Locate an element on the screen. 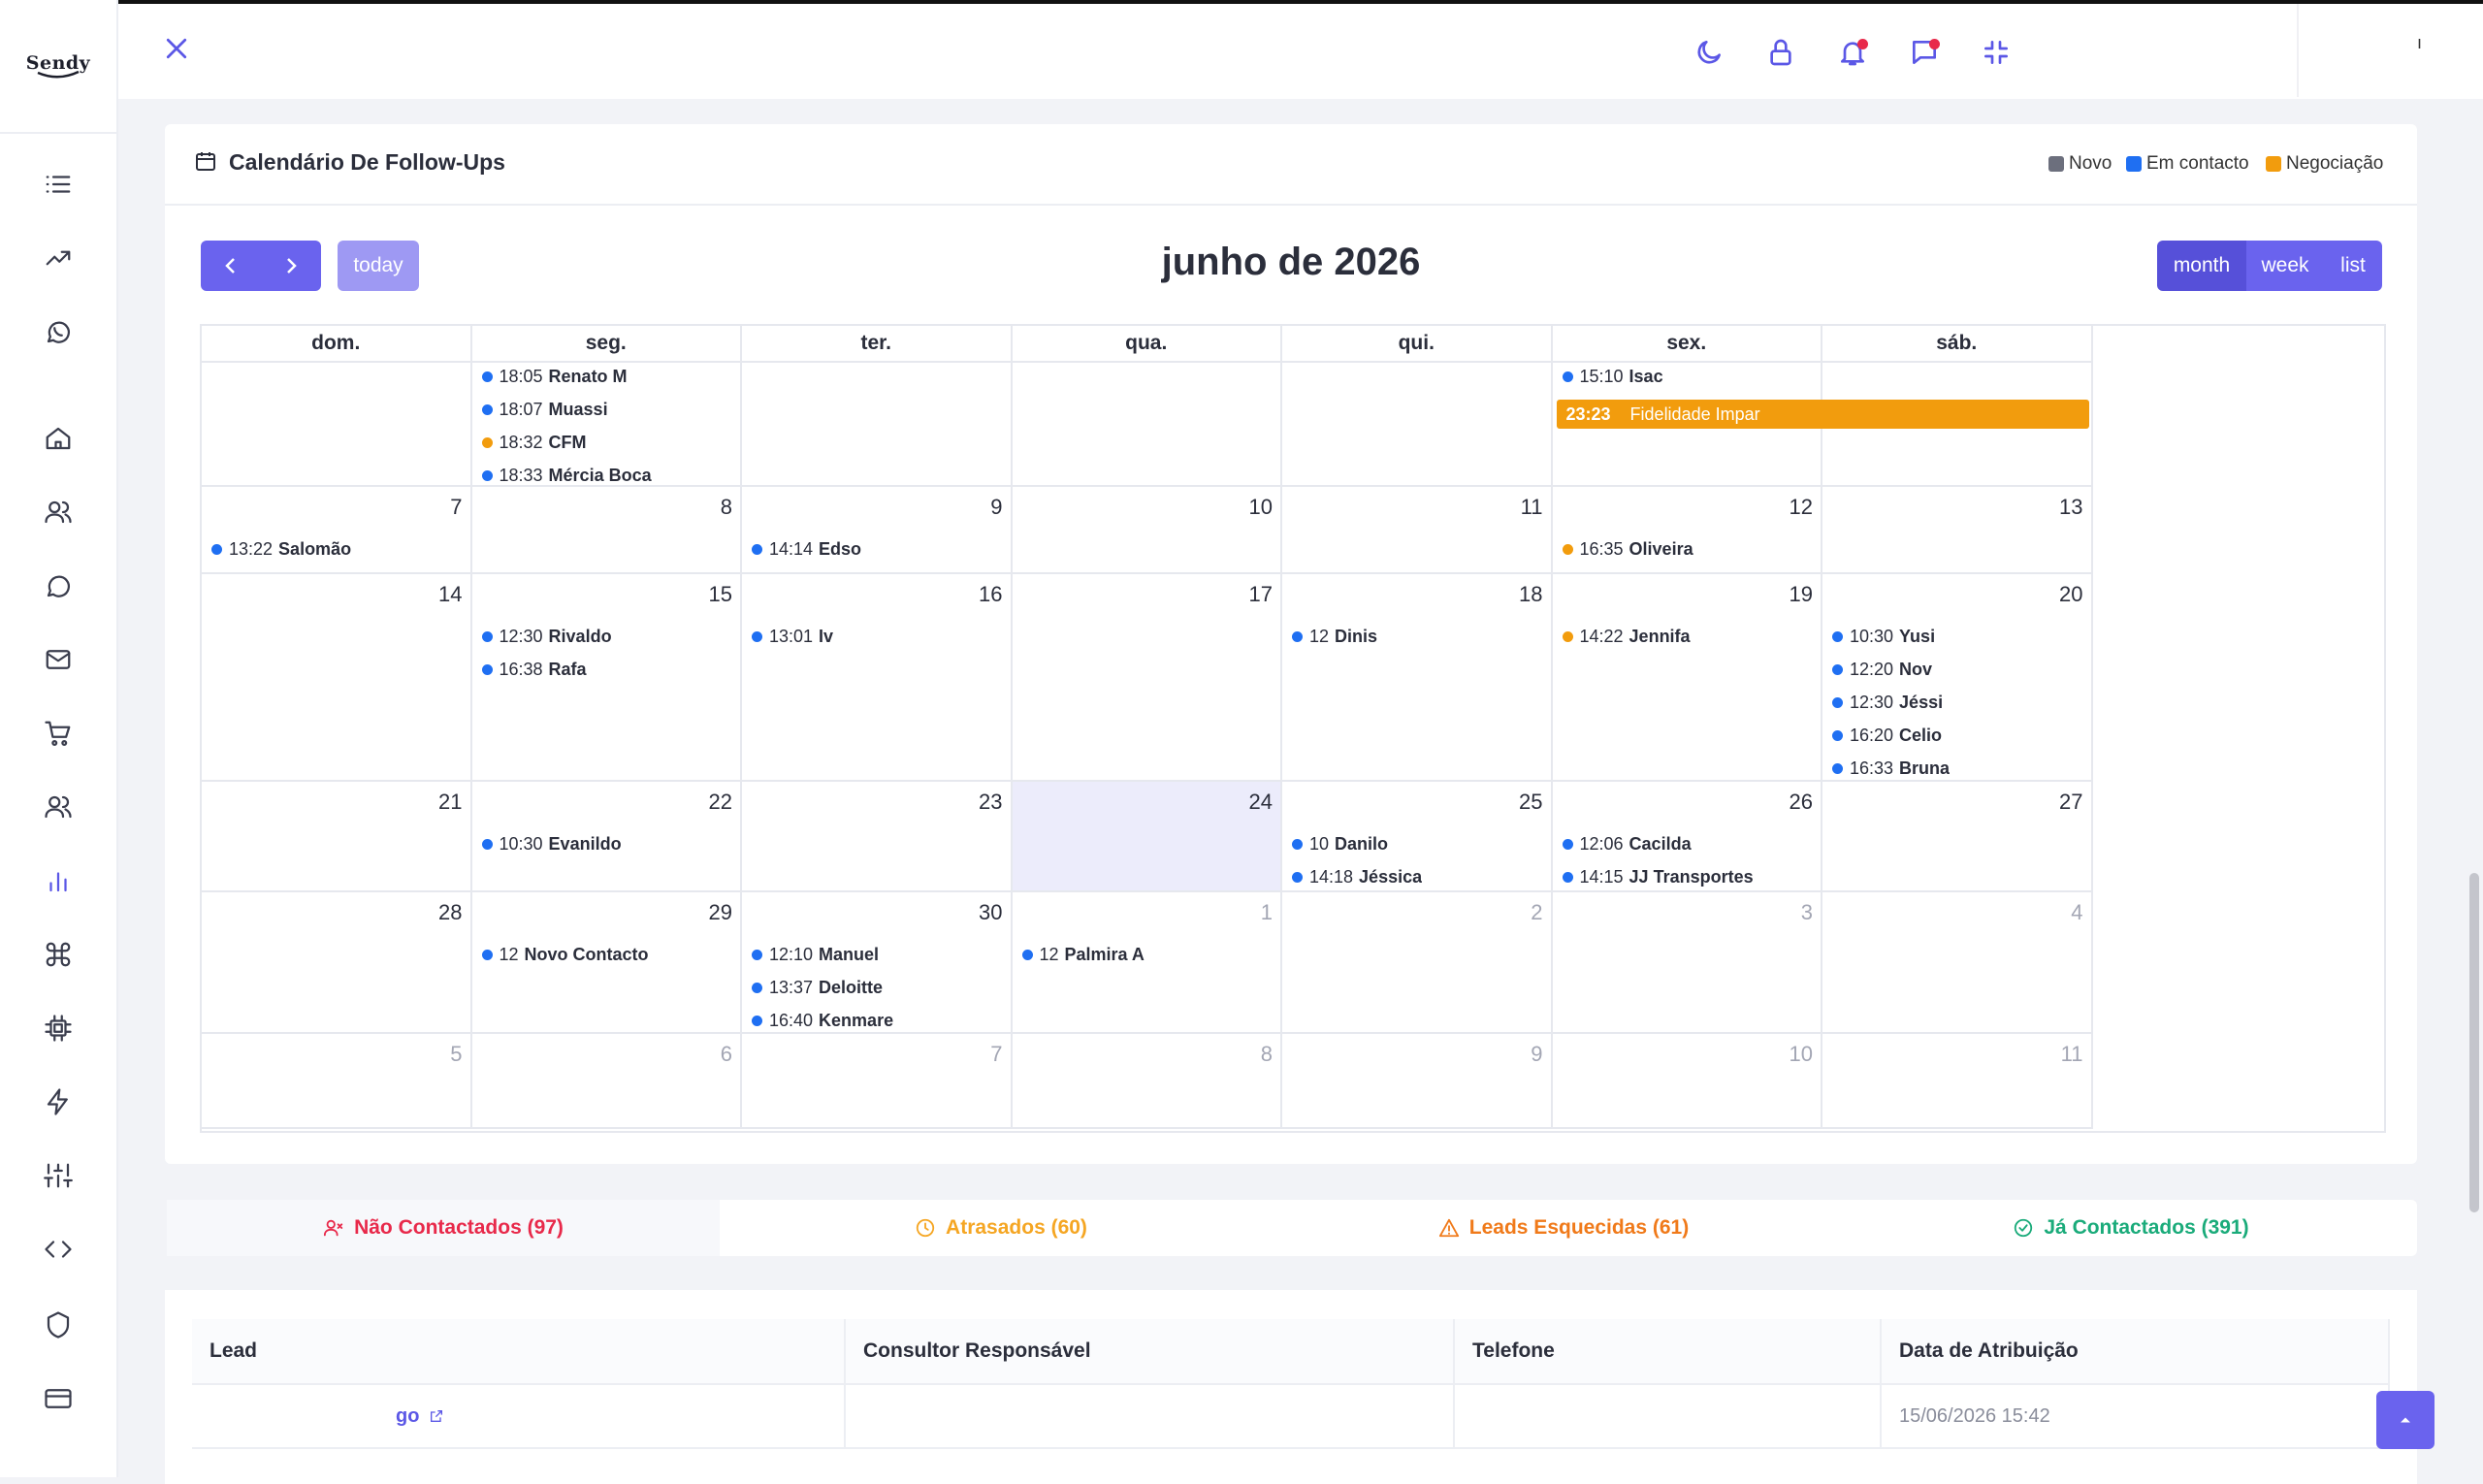 Image resolution: width=2483 pixels, height=1484 pixels. sliders-icon is located at coordinates (59, 1175).